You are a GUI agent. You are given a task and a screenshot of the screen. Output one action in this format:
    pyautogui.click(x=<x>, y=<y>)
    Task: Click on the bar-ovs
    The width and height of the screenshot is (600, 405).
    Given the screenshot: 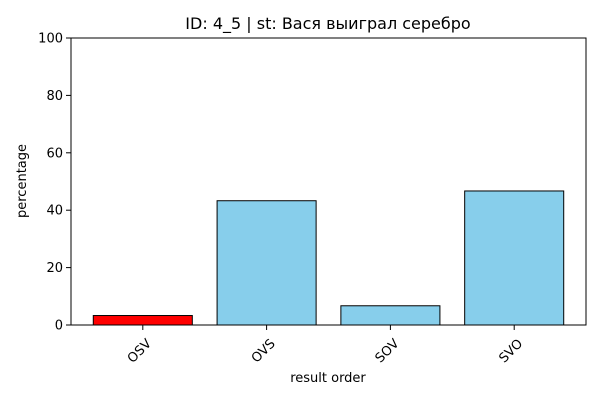 What is the action you would take?
    pyautogui.click(x=266, y=263)
    